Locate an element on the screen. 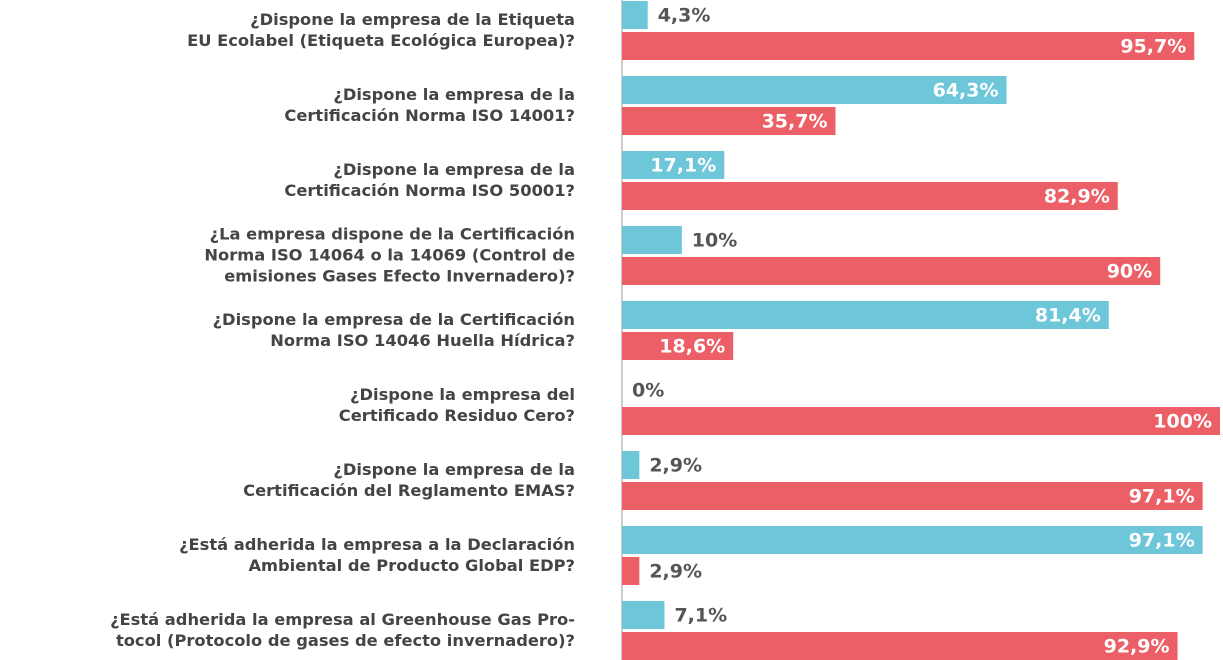 The image size is (1223, 660). category-label: ¿Dispone la empresa de la Certificación is located at coordinates (394, 319).